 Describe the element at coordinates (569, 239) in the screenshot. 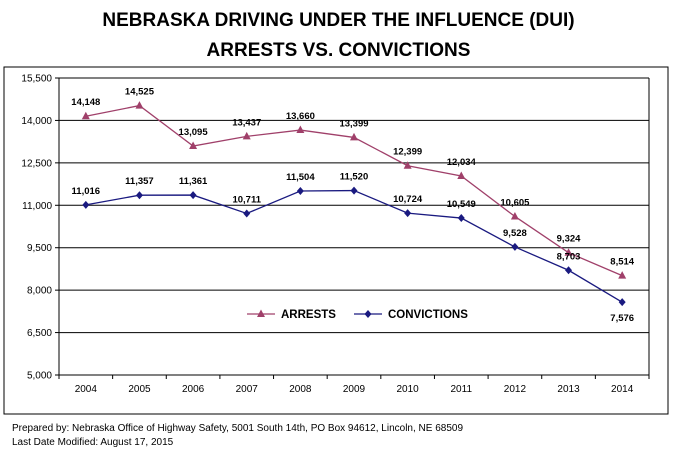

I see `data-label: 9,324` at that location.